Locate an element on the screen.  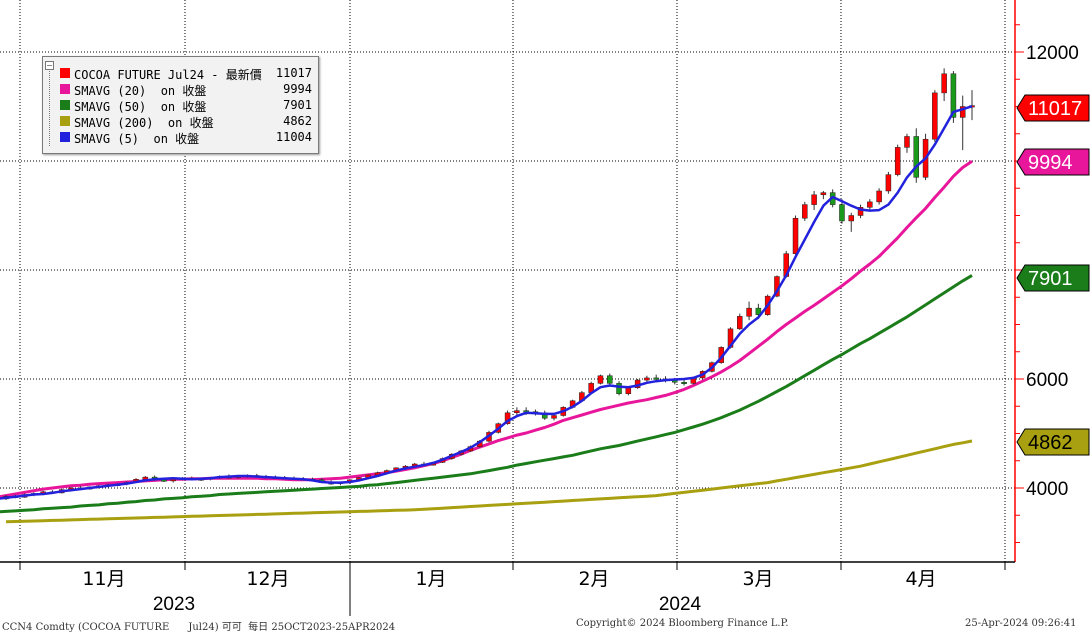
x-tick-label: 1月 is located at coordinates (430, 579).